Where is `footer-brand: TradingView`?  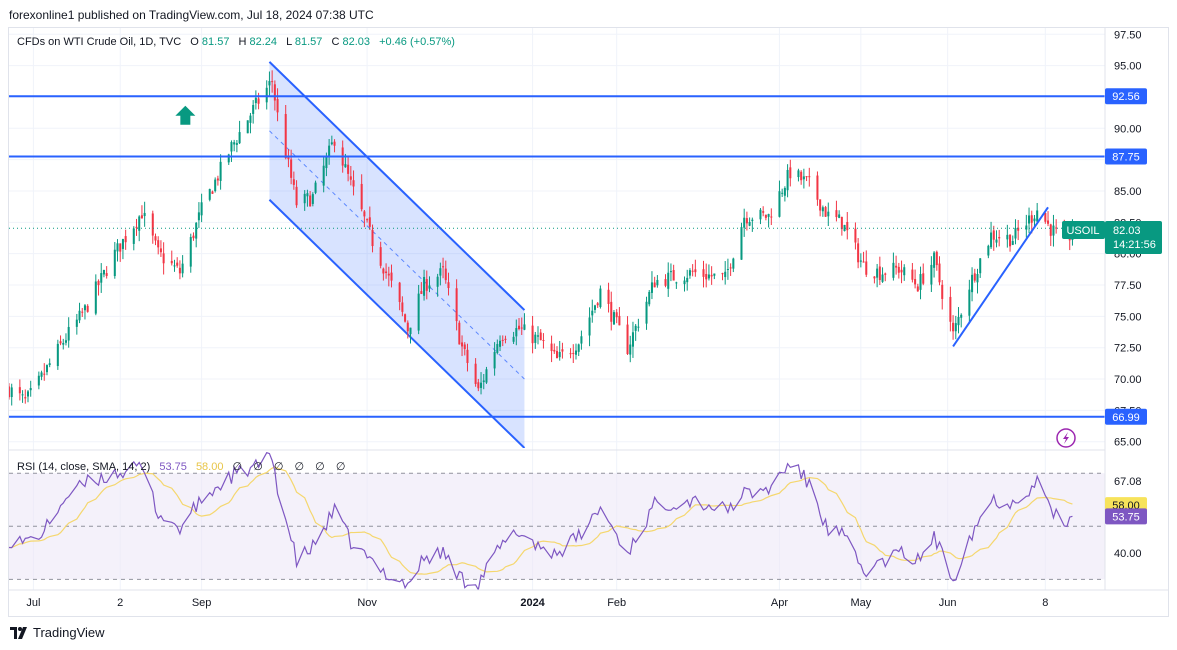 footer-brand: TradingView is located at coordinates (57, 632).